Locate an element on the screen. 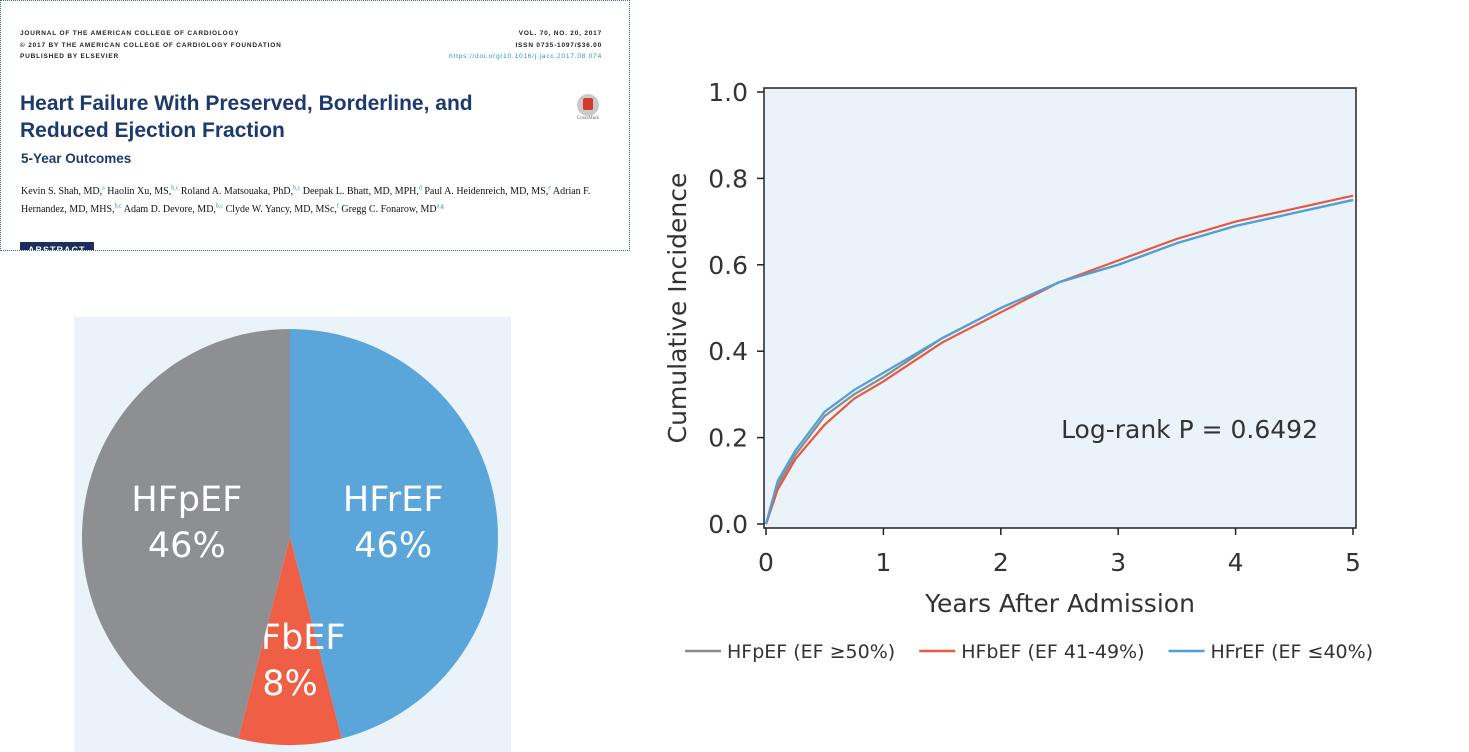 Image resolution: width=1469 pixels, height=752 pixels. author: Kevin S. Shah, MD,a is located at coordinates (63, 191).